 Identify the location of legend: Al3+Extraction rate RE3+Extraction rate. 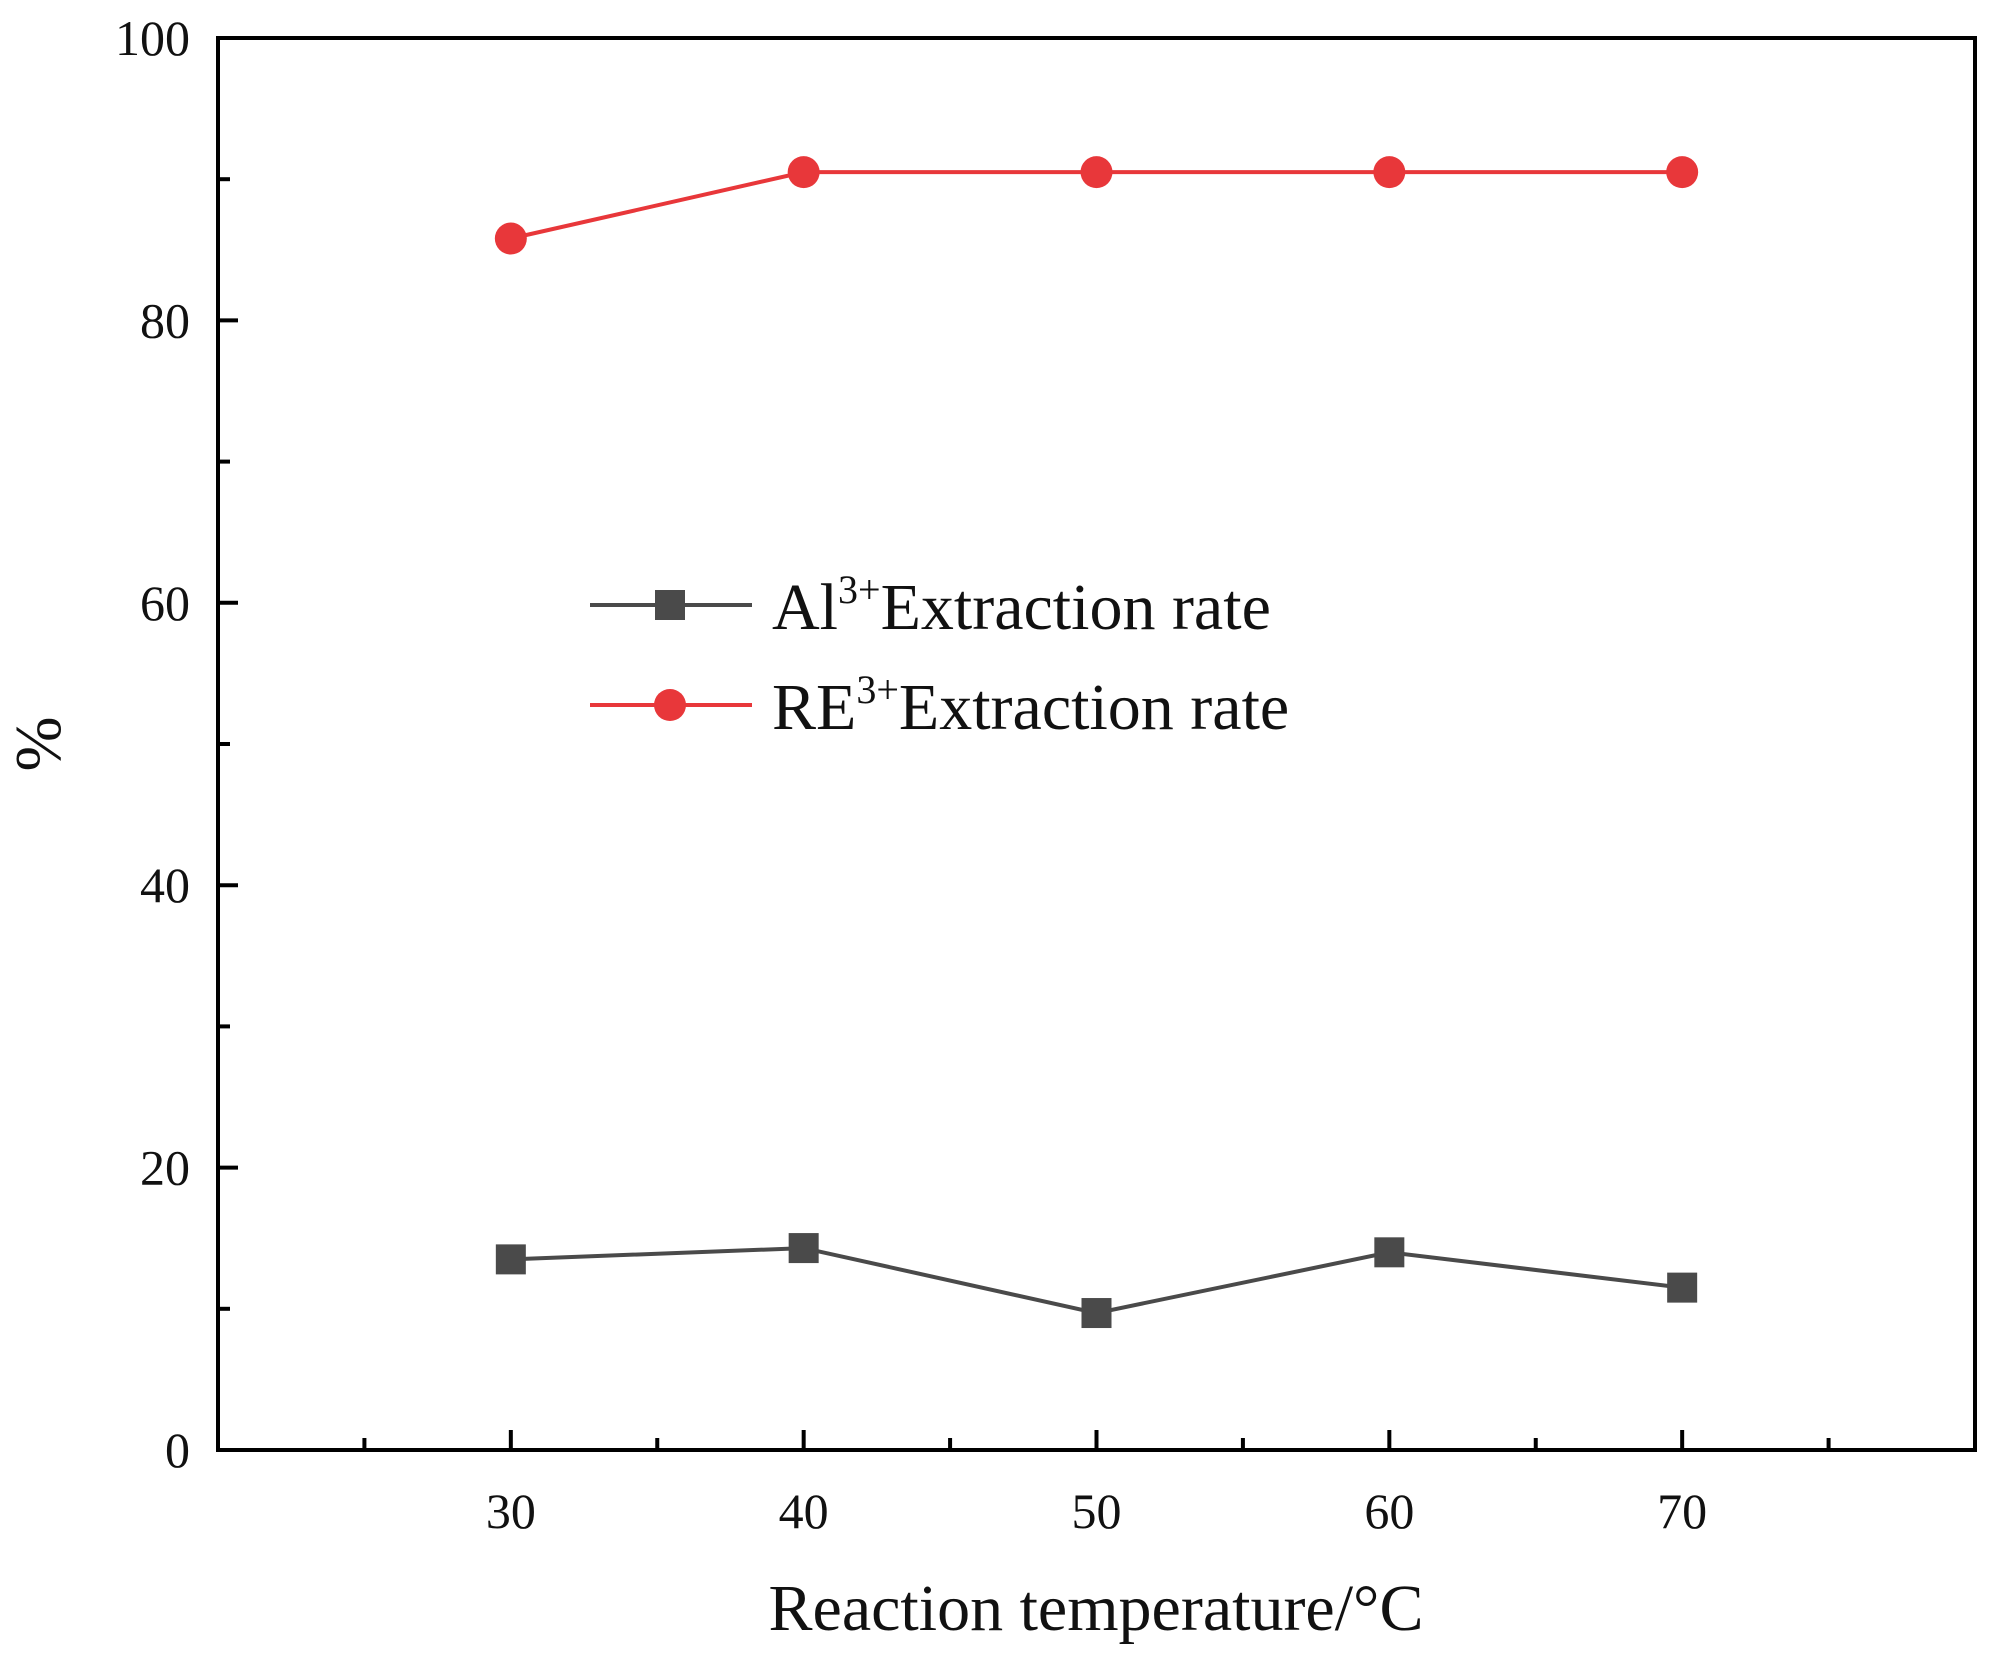
(939, 655).